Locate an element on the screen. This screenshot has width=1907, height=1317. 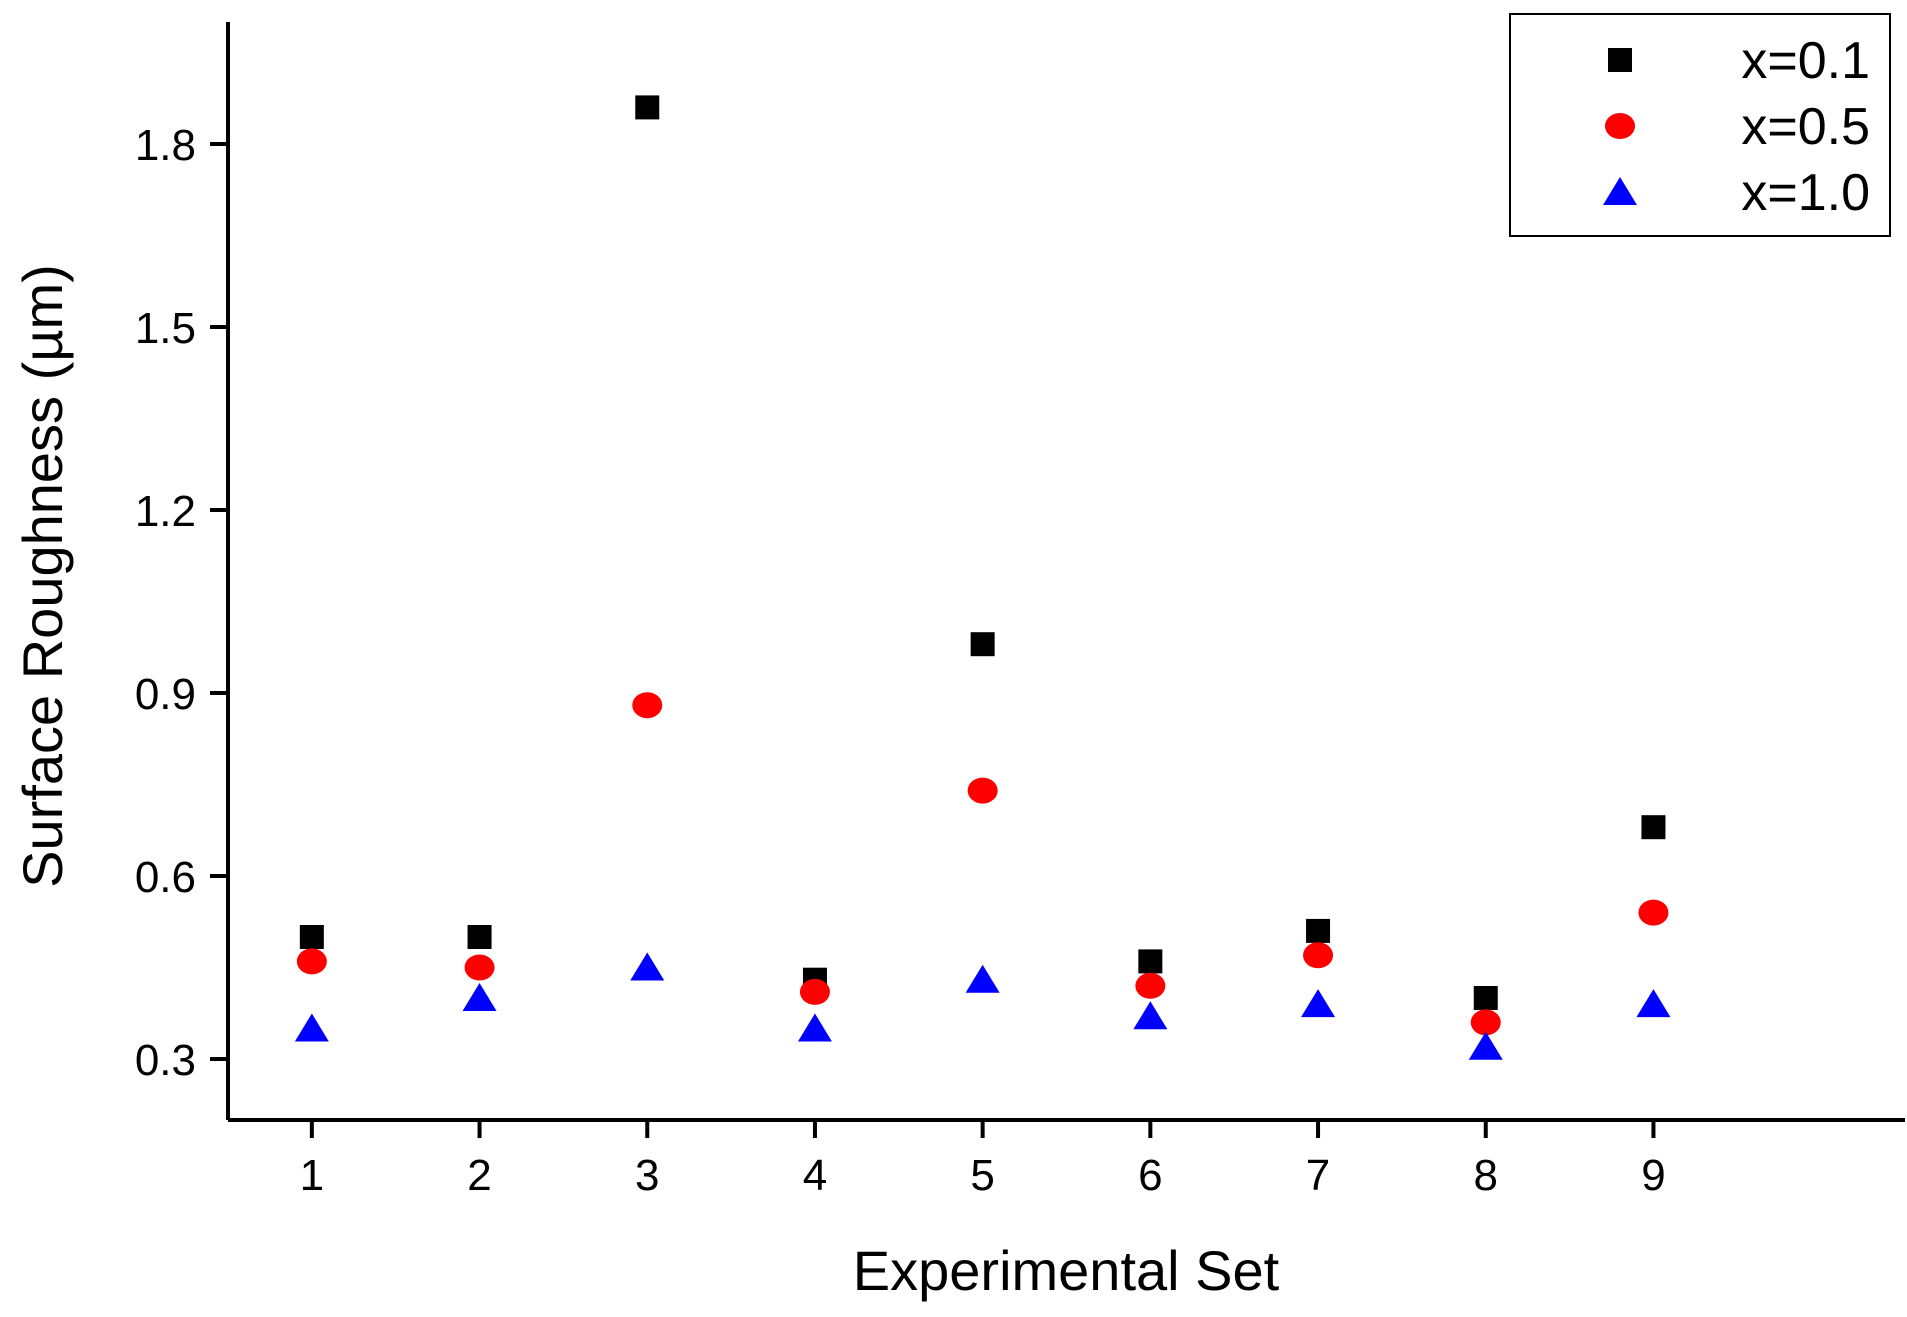
x-tick-label: 3 is located at coordinates (647, 1175).